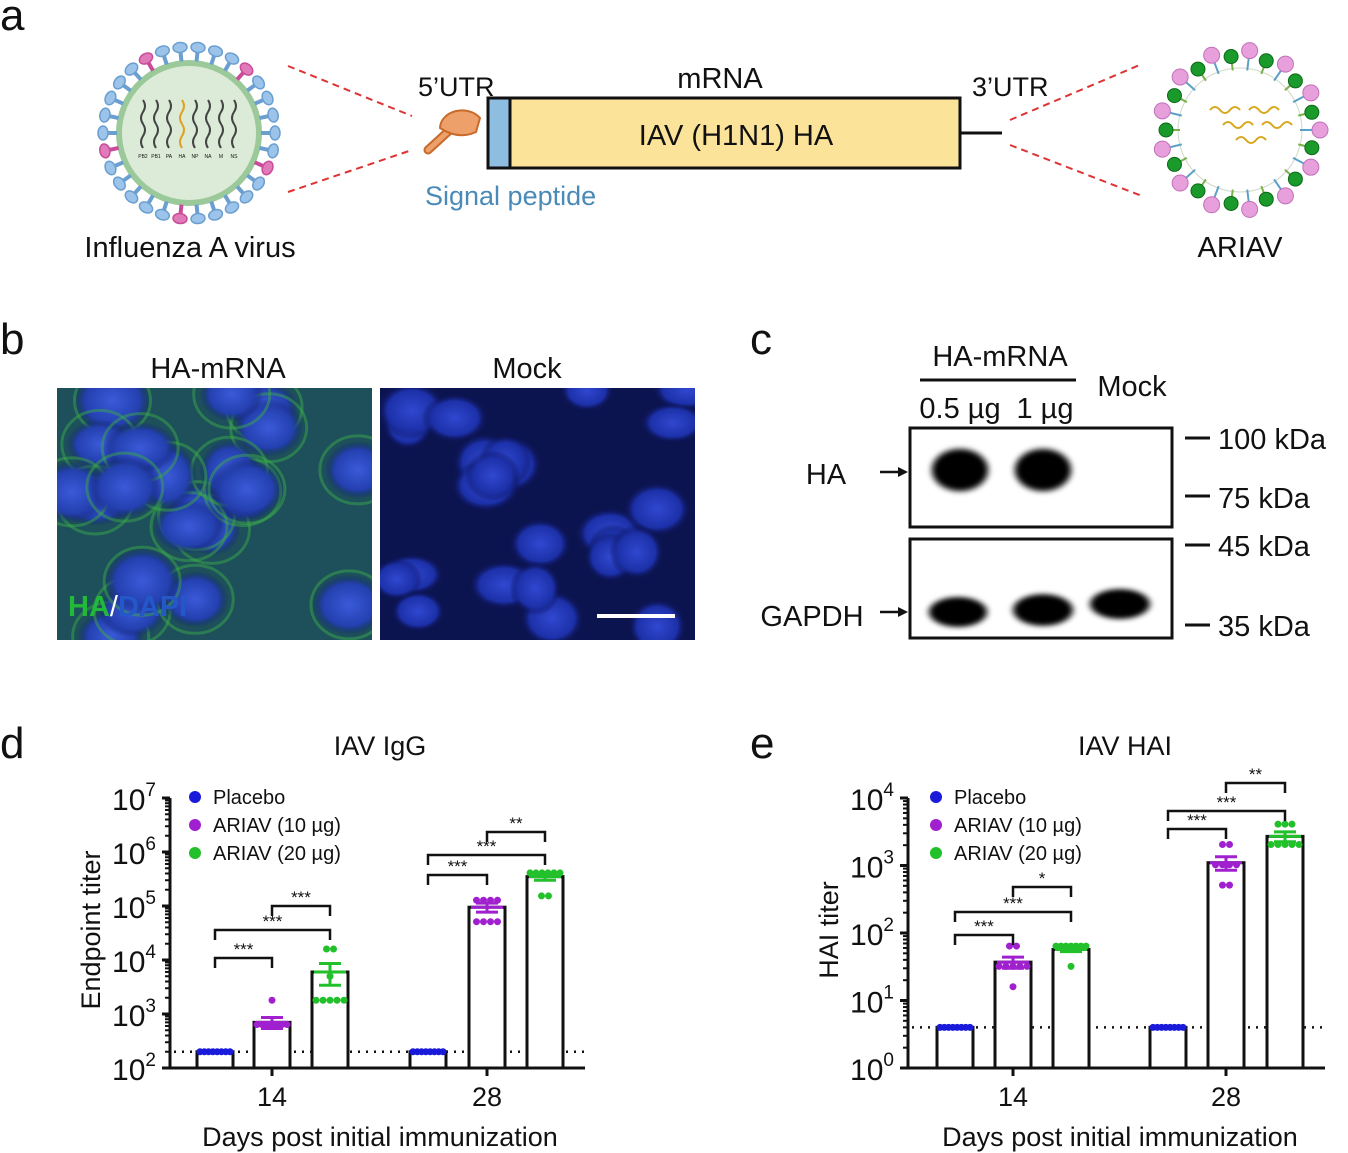  What do you see at coordinates (221, 157) in the screenshot?
I see `segment-label: M` at bounding box center [221, 157].